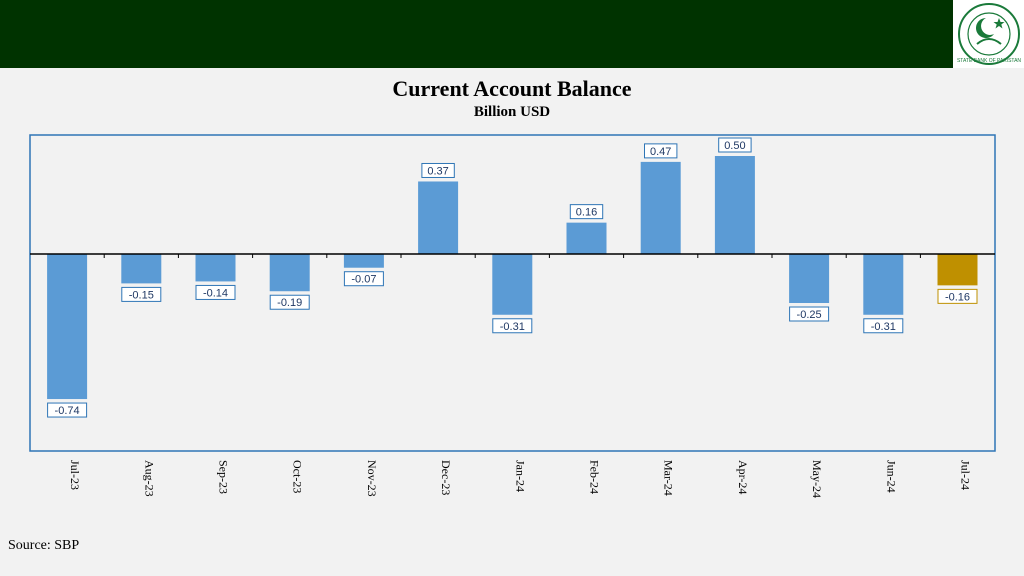 This screenshot has height=576, width=1024. What do you see at coordinates (595, 477) in the screenshot?
I see `x-tick-label: Feb-24` at bounding box center [595, 477].